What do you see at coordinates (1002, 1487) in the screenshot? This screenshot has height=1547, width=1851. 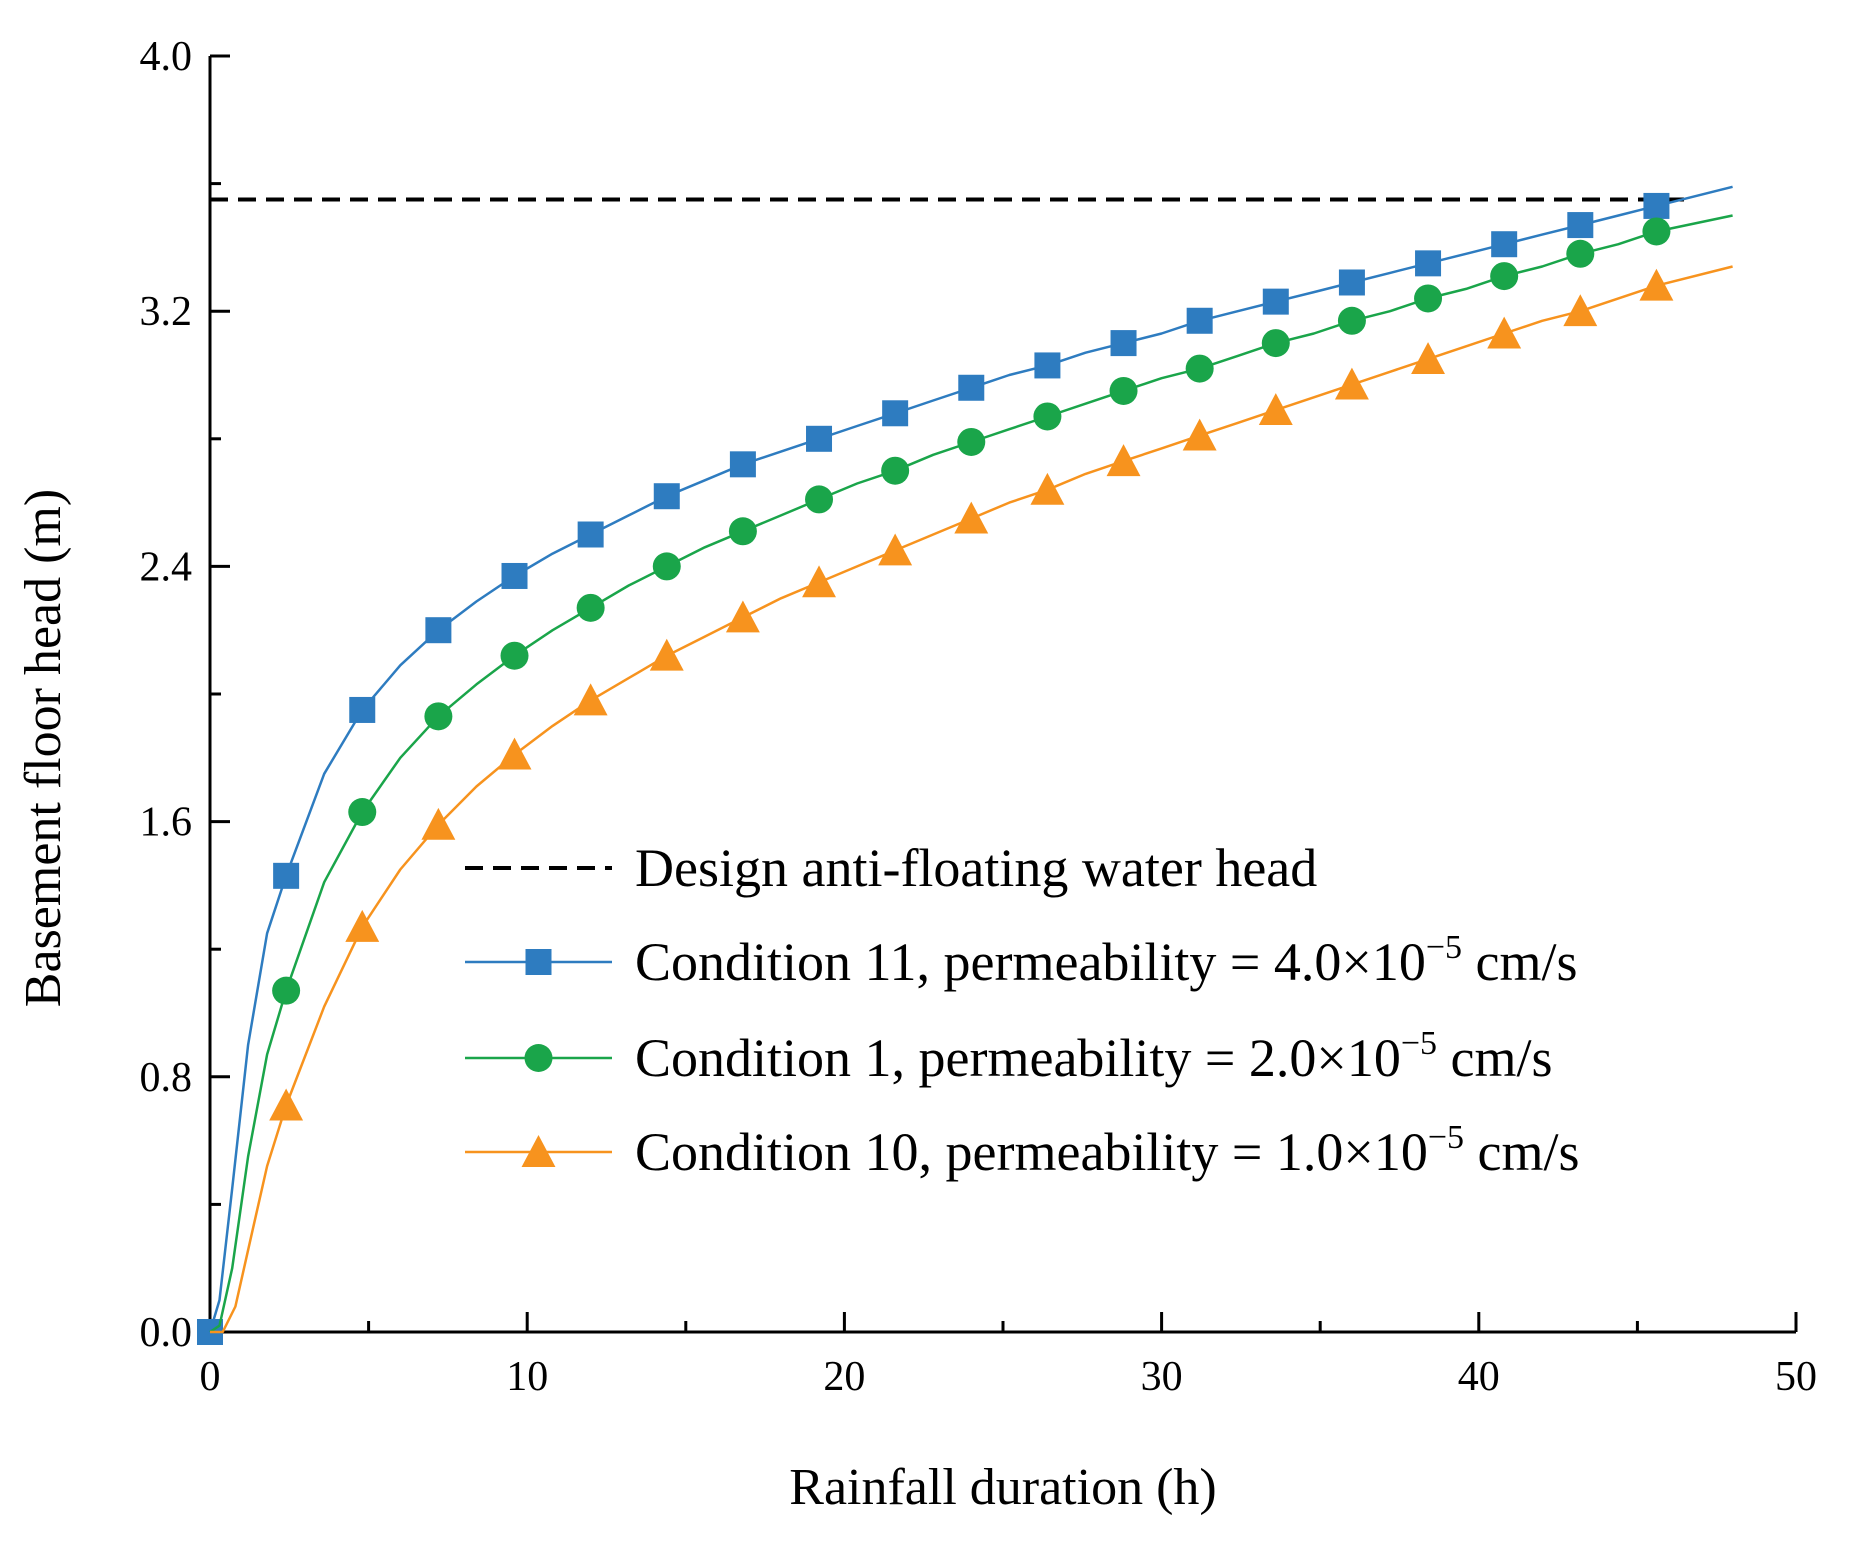 I see `x-axis-title: Rainfall duration (h)` at bounding box center [1002, 1487].